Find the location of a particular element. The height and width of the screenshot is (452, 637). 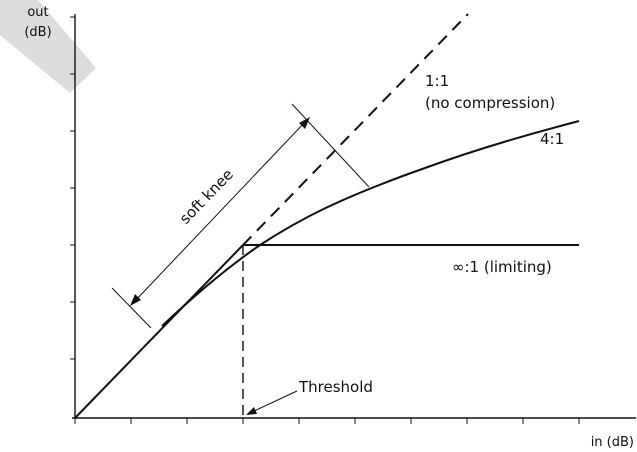

ratio-4-1-label: 4:1 is located at coordinates (552, 139).